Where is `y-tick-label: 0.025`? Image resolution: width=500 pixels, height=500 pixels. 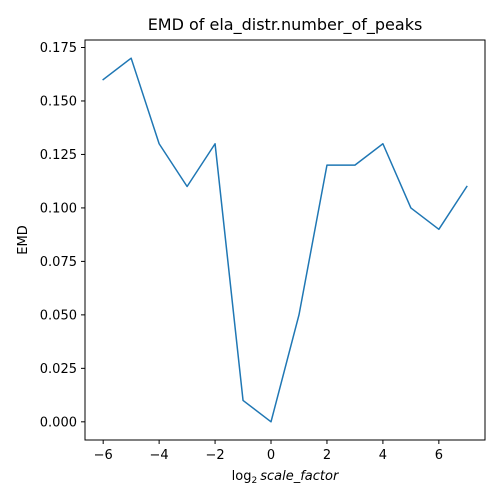
y-tick-label: 0.025 is located at coordinates (58, 369).